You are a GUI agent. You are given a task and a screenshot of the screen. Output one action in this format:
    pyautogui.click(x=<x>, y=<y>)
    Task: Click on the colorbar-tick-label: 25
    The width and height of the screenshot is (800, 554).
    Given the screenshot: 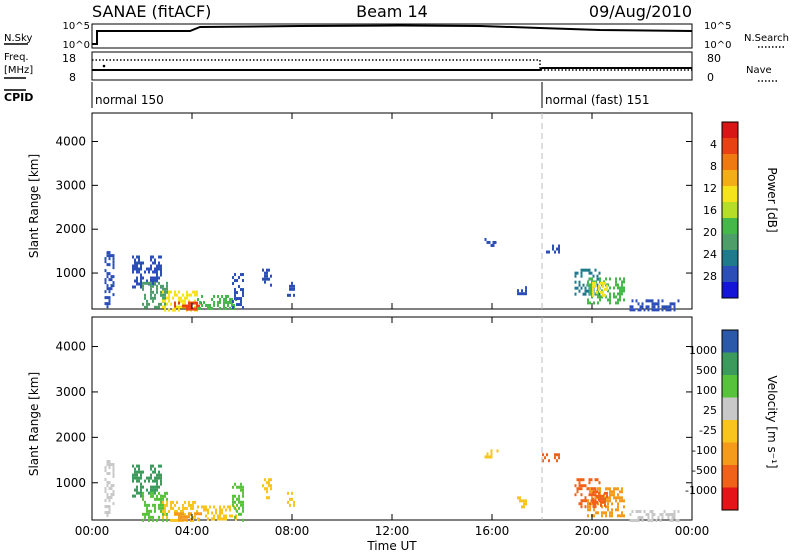 What is the action you would take?
    pyautogui.click(x=710, y=410)
    